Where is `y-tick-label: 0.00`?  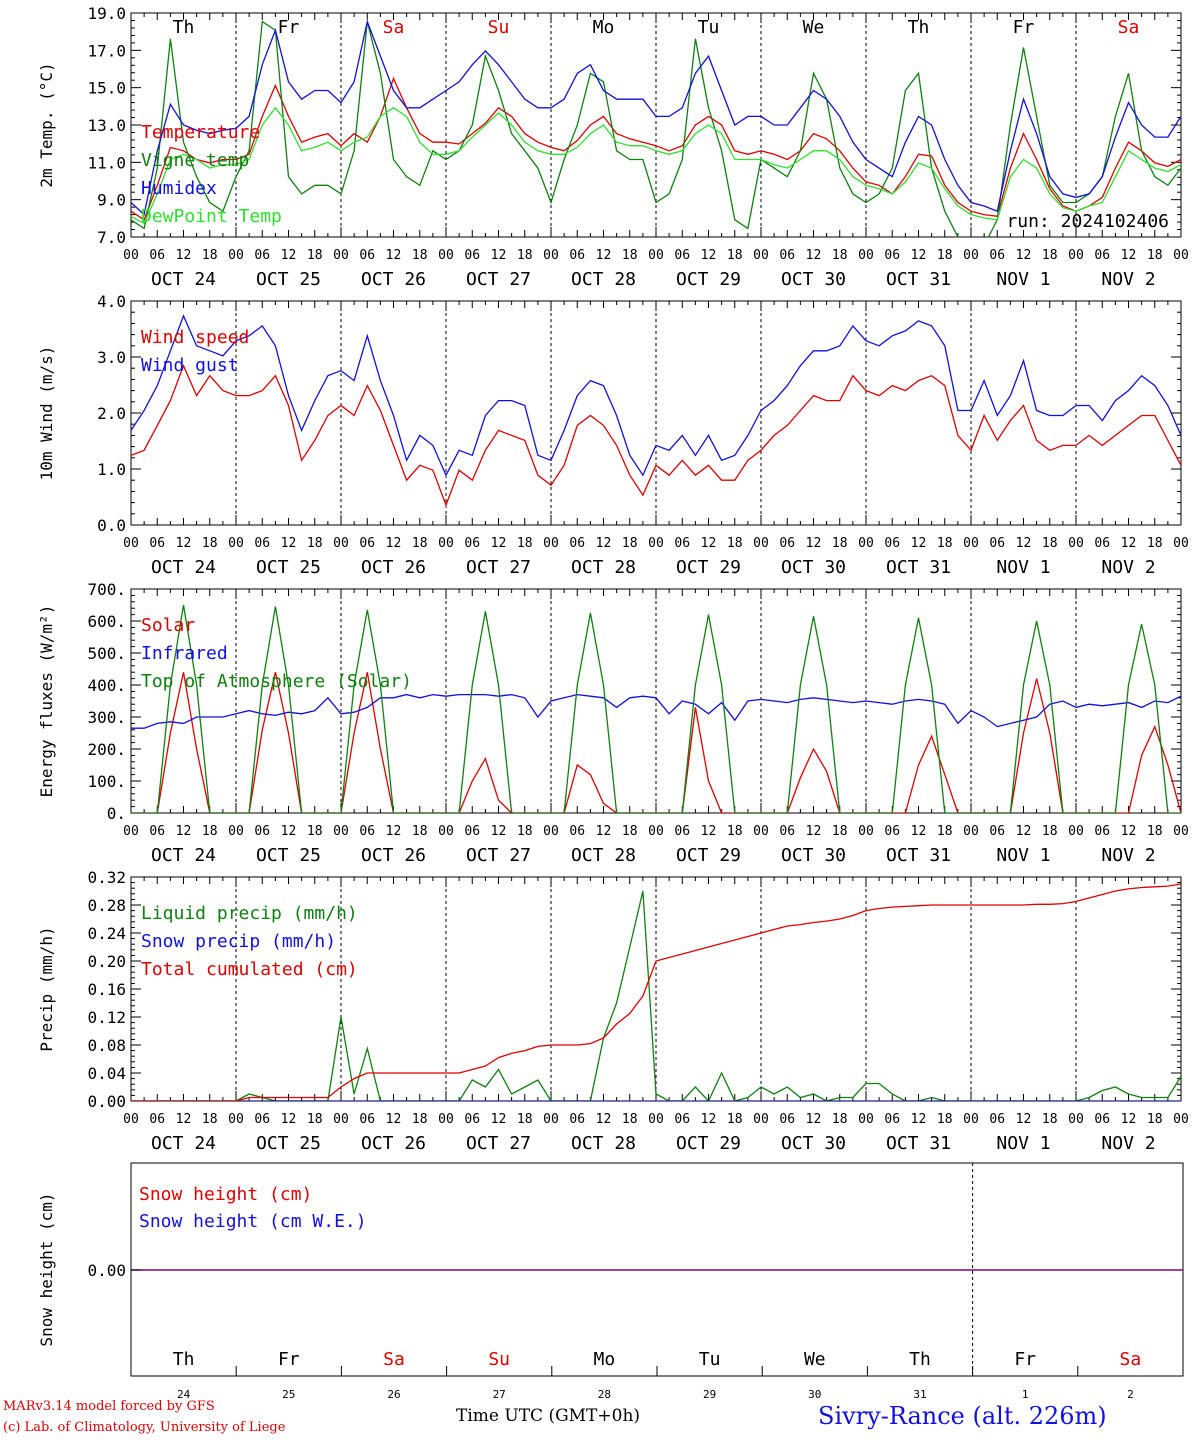
y-tick-label: 0.00 is located at coordinates (106, 1101).